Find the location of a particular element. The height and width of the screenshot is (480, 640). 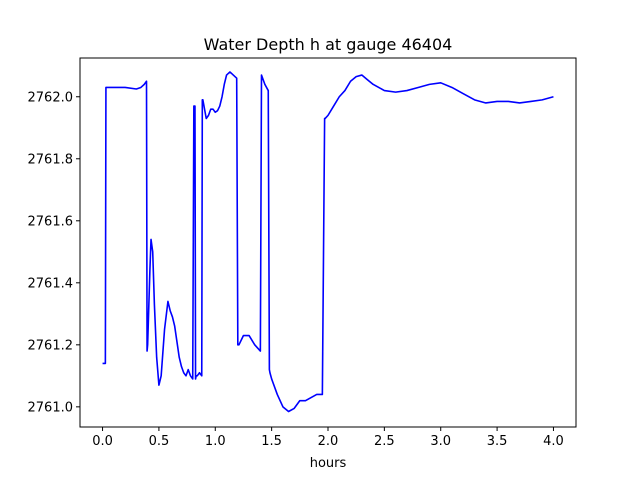

x-tick-label: 4.0 is located at coordinates (553, 441).